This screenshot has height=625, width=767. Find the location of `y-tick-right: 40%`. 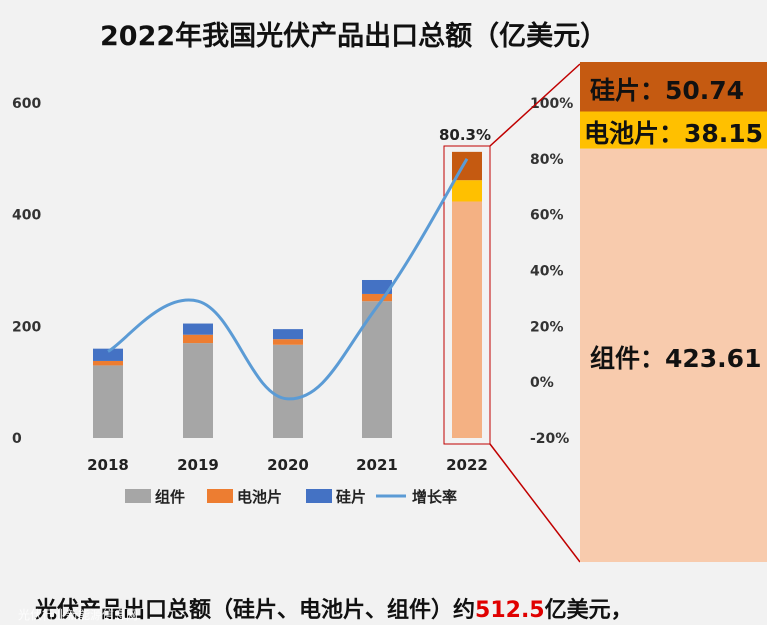

y-tick-right: 40% is located at coordinates (547, 272).